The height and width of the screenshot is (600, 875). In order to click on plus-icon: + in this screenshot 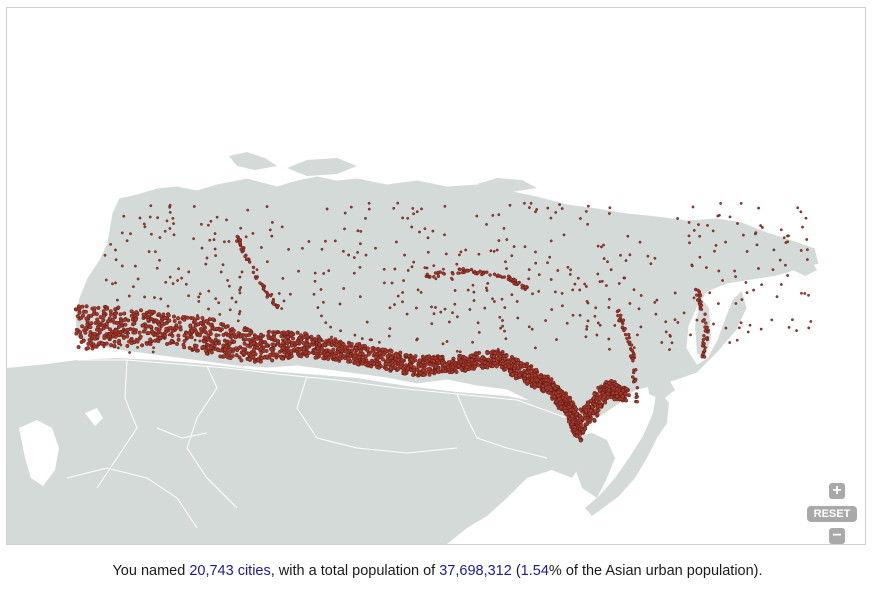, I will do `click(837, 490)`.